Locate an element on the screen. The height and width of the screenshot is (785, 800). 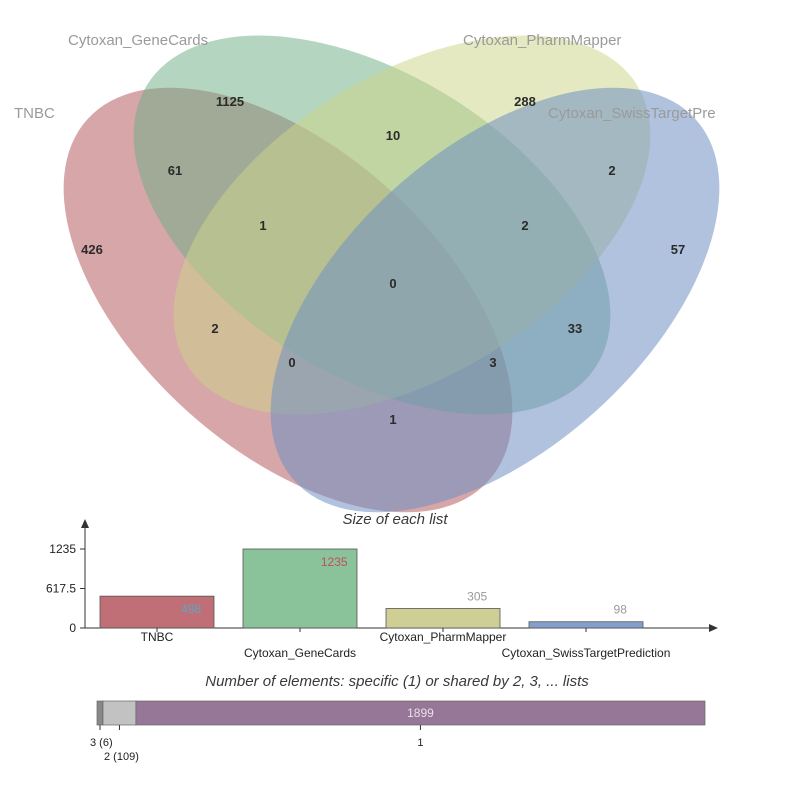
strip-label: 2 (109) is located at coordinates (121, 757).